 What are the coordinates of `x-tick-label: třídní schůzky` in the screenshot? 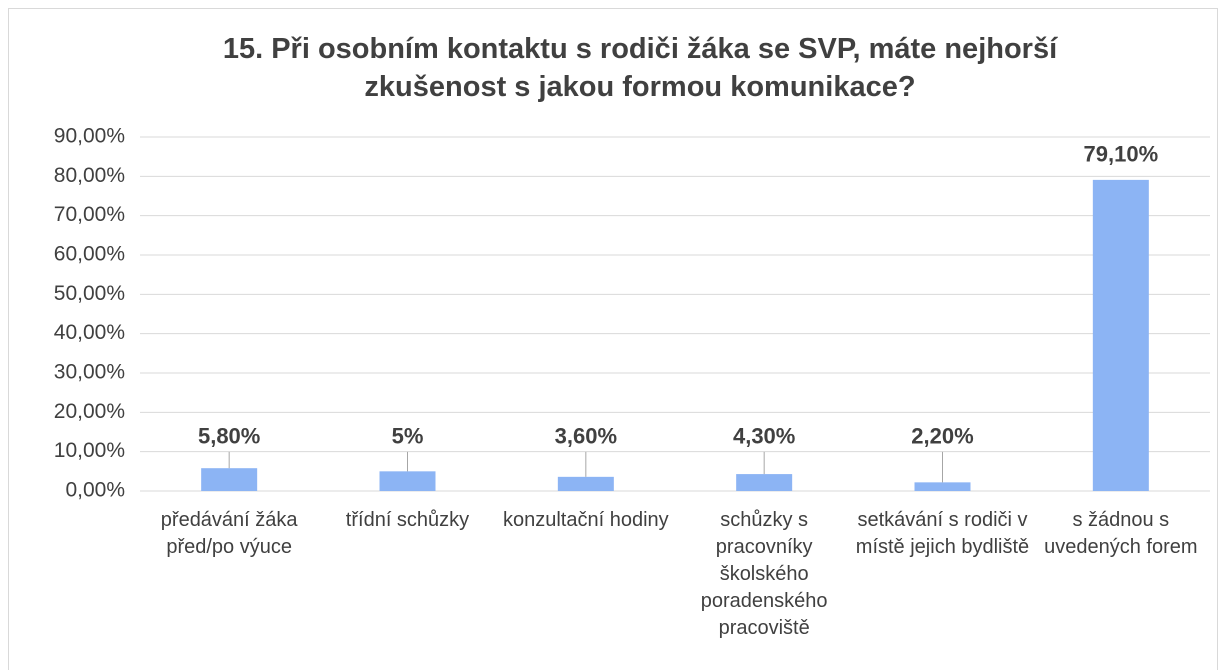 It's located at (407, 520).